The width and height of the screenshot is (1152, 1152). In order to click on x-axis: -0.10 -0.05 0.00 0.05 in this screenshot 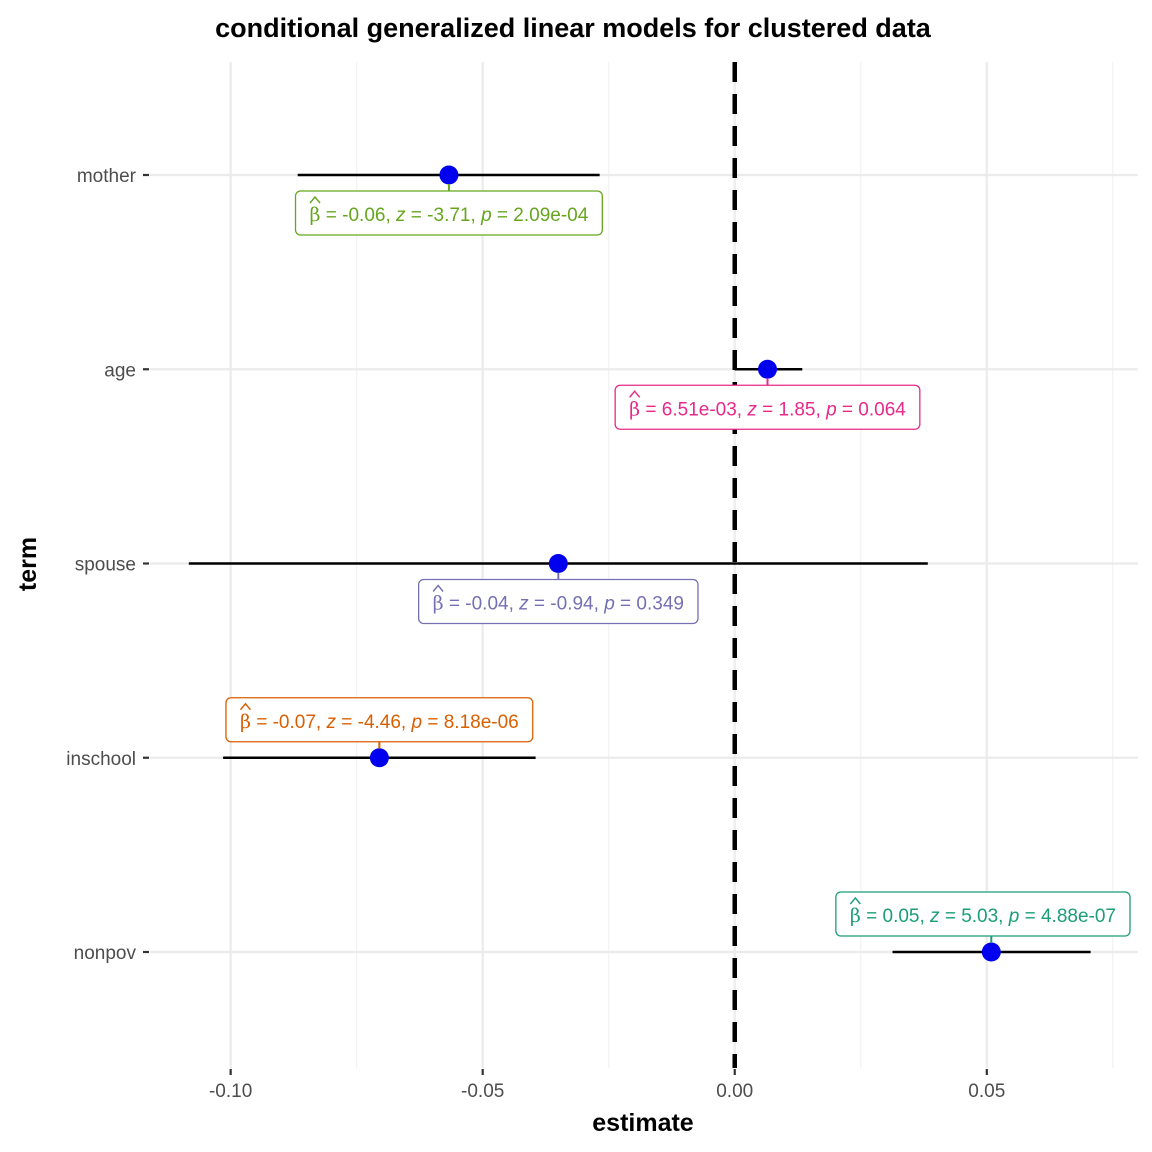, I will do `click(607, 1085)`.